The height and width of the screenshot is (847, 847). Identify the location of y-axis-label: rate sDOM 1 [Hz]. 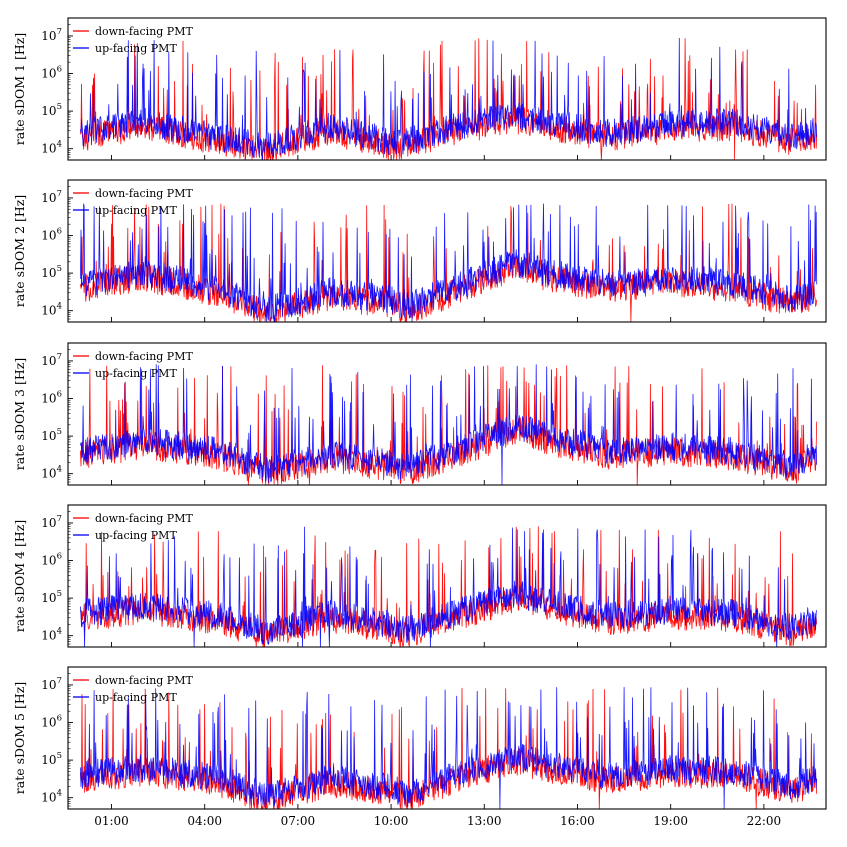
(19, 89).